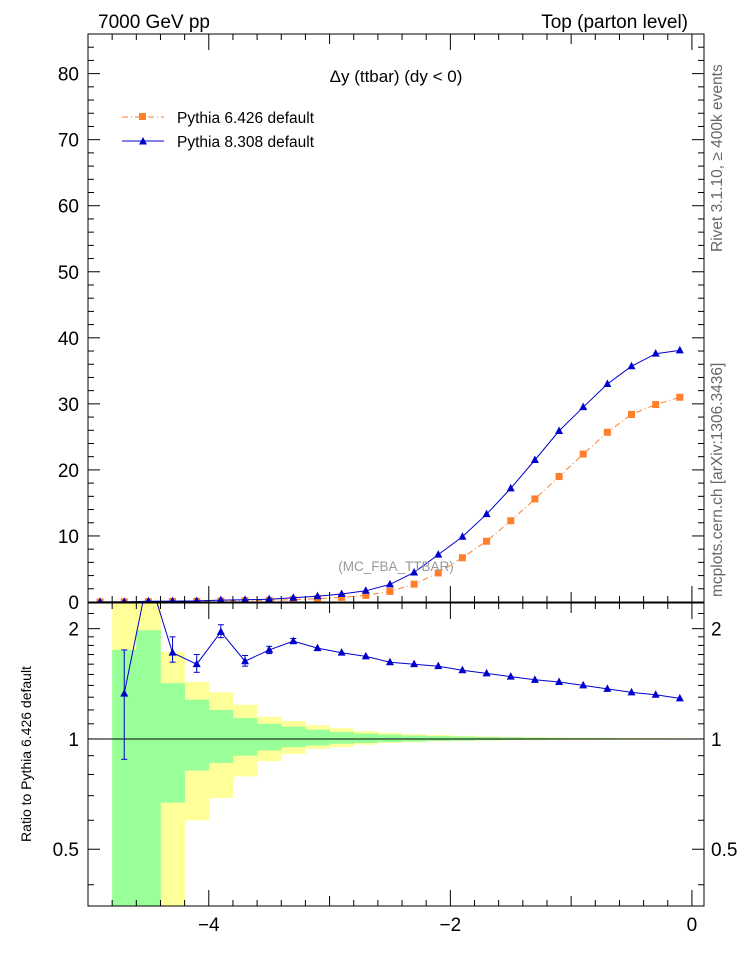 This screenshot has width=746, height=972. What do you see at coordinates (68, 471) in the screenshot?
I see `main-y-tick-label: 20` at bounding box center [68, 471].